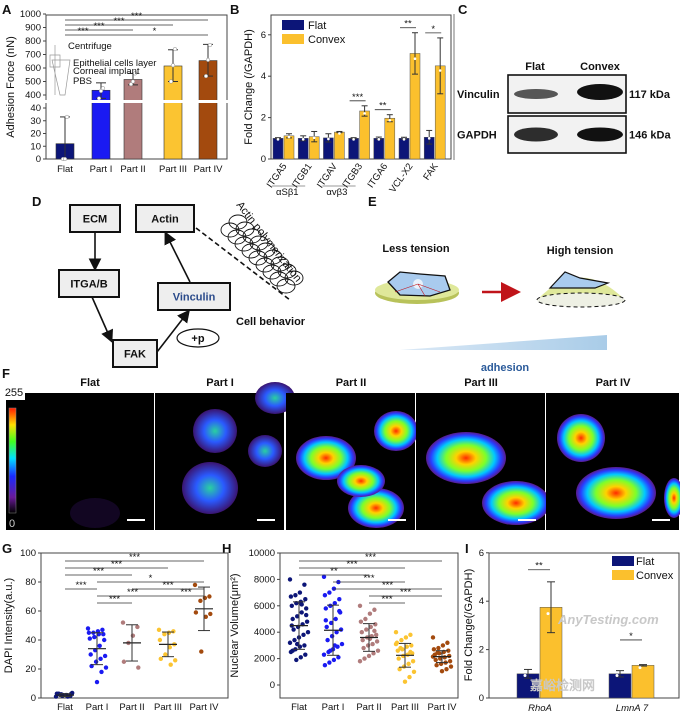 This screenshot has width=680, height=723. Describe the element at coordinates (65, 707) in the screenshot. I see `x-tick-label: Flat` at that location.